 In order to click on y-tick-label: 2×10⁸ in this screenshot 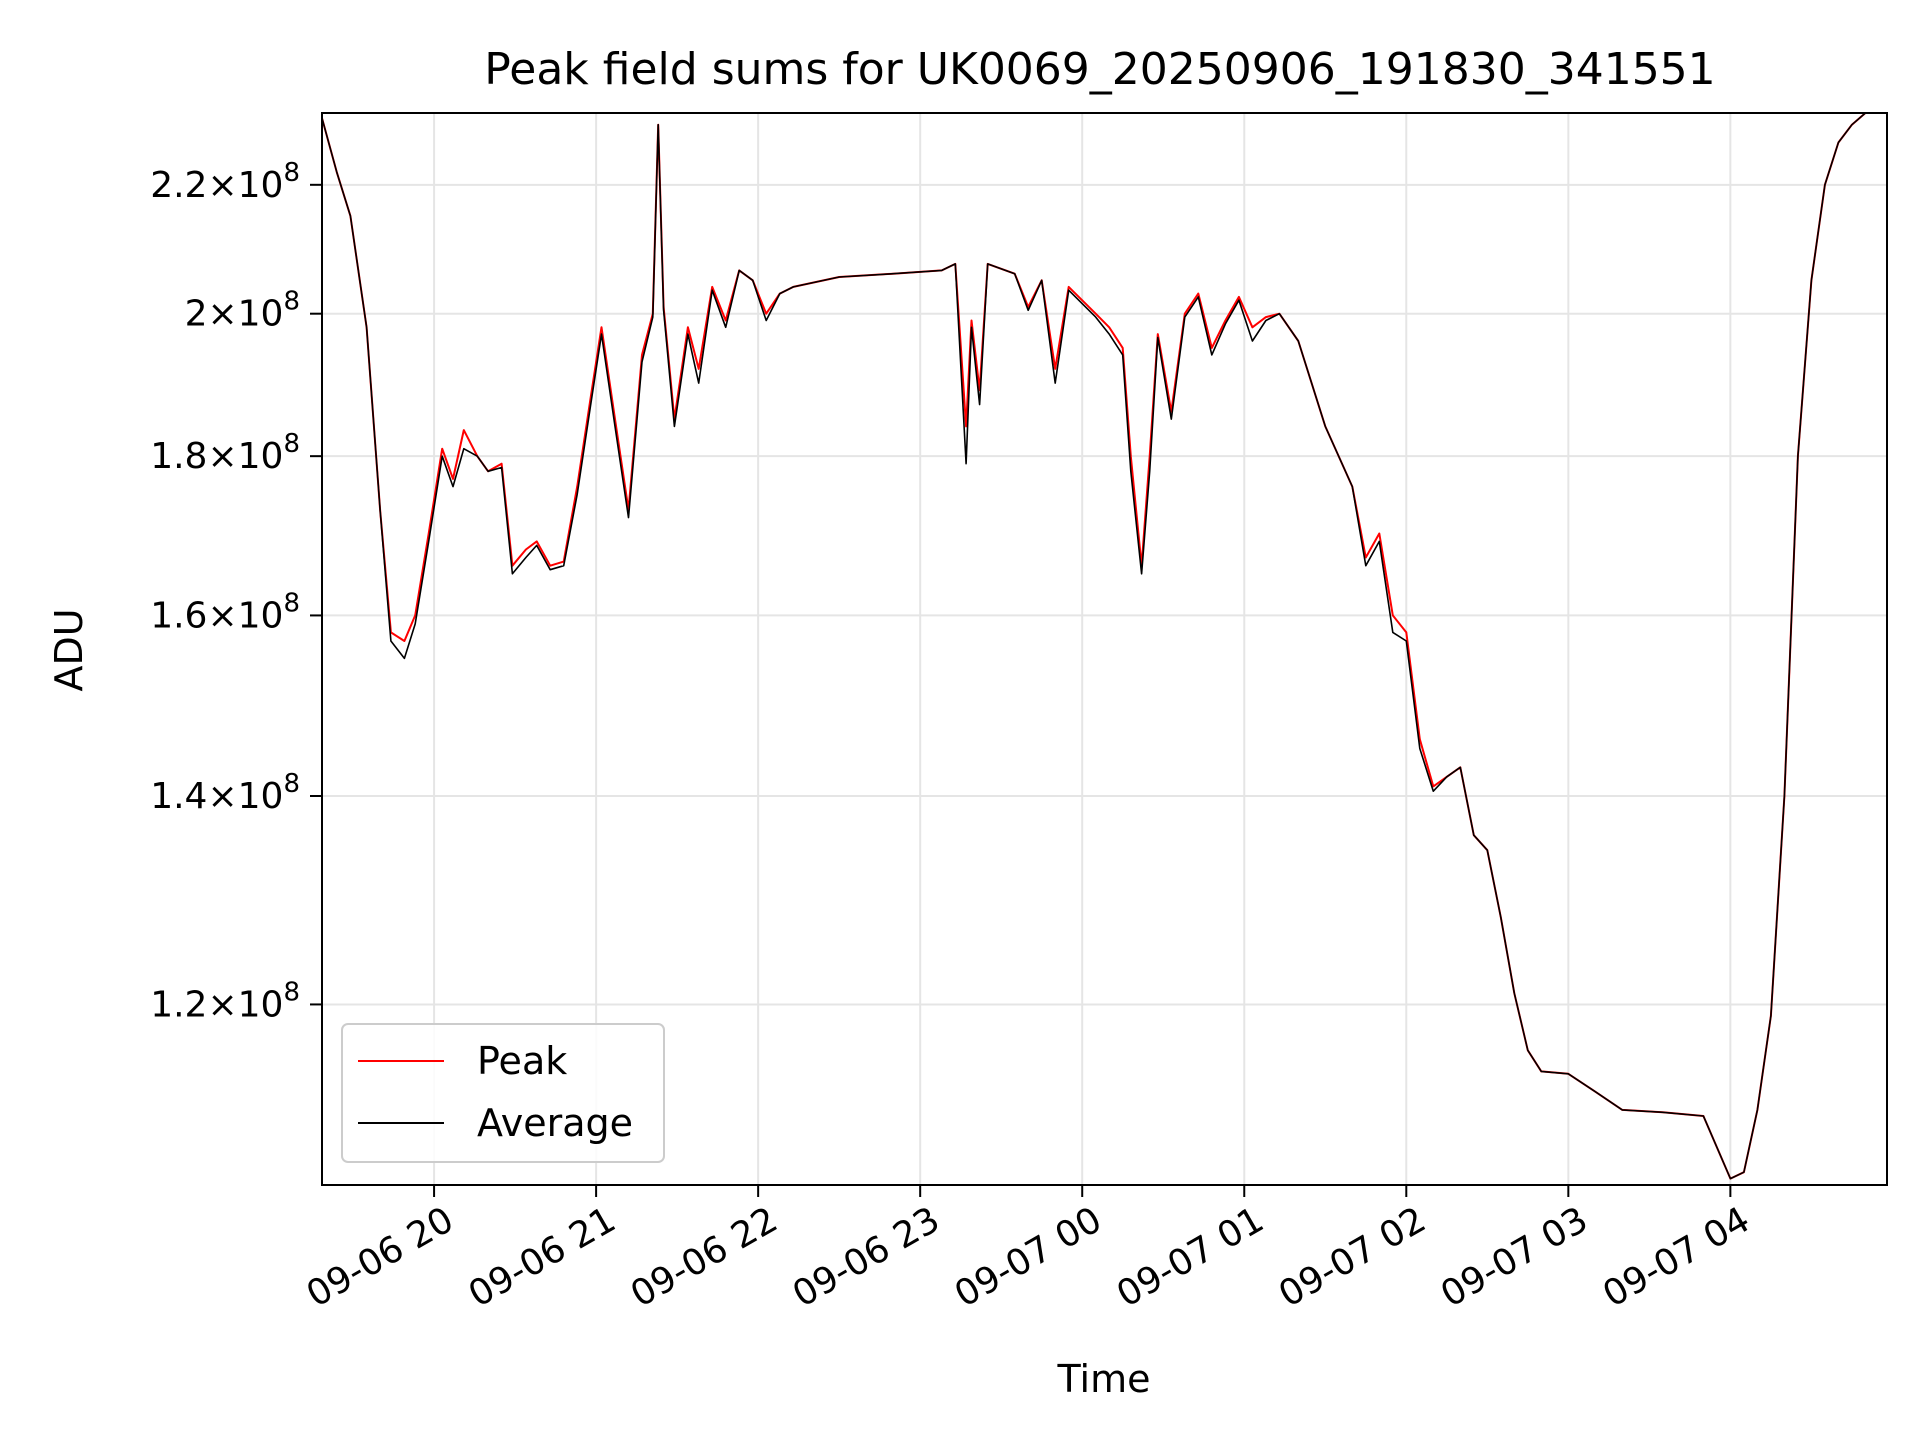, I will do `click(242, 311)`.